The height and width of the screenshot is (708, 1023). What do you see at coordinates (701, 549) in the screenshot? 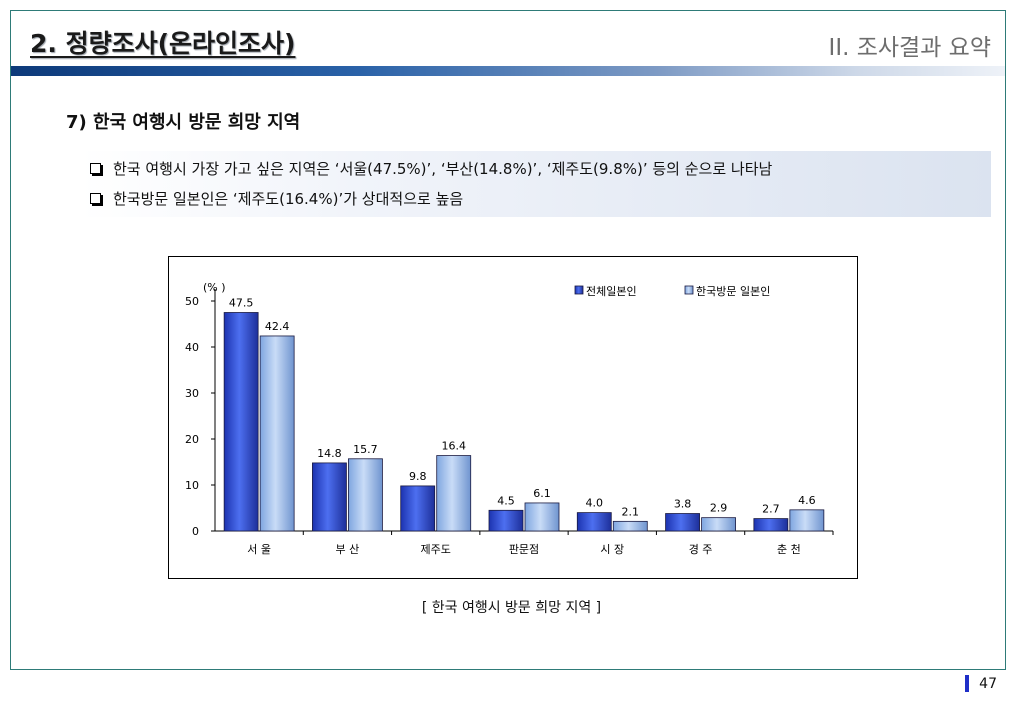
I see `x-tick-label: 경 주` at bounding box center [701, 549].